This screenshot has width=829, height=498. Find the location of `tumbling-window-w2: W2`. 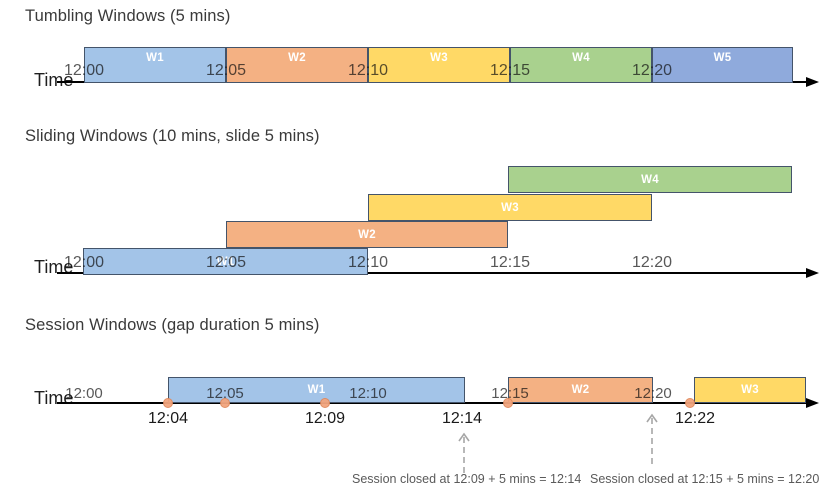

tumbling-window-w2: W2 is located at coordinates (297, 65).